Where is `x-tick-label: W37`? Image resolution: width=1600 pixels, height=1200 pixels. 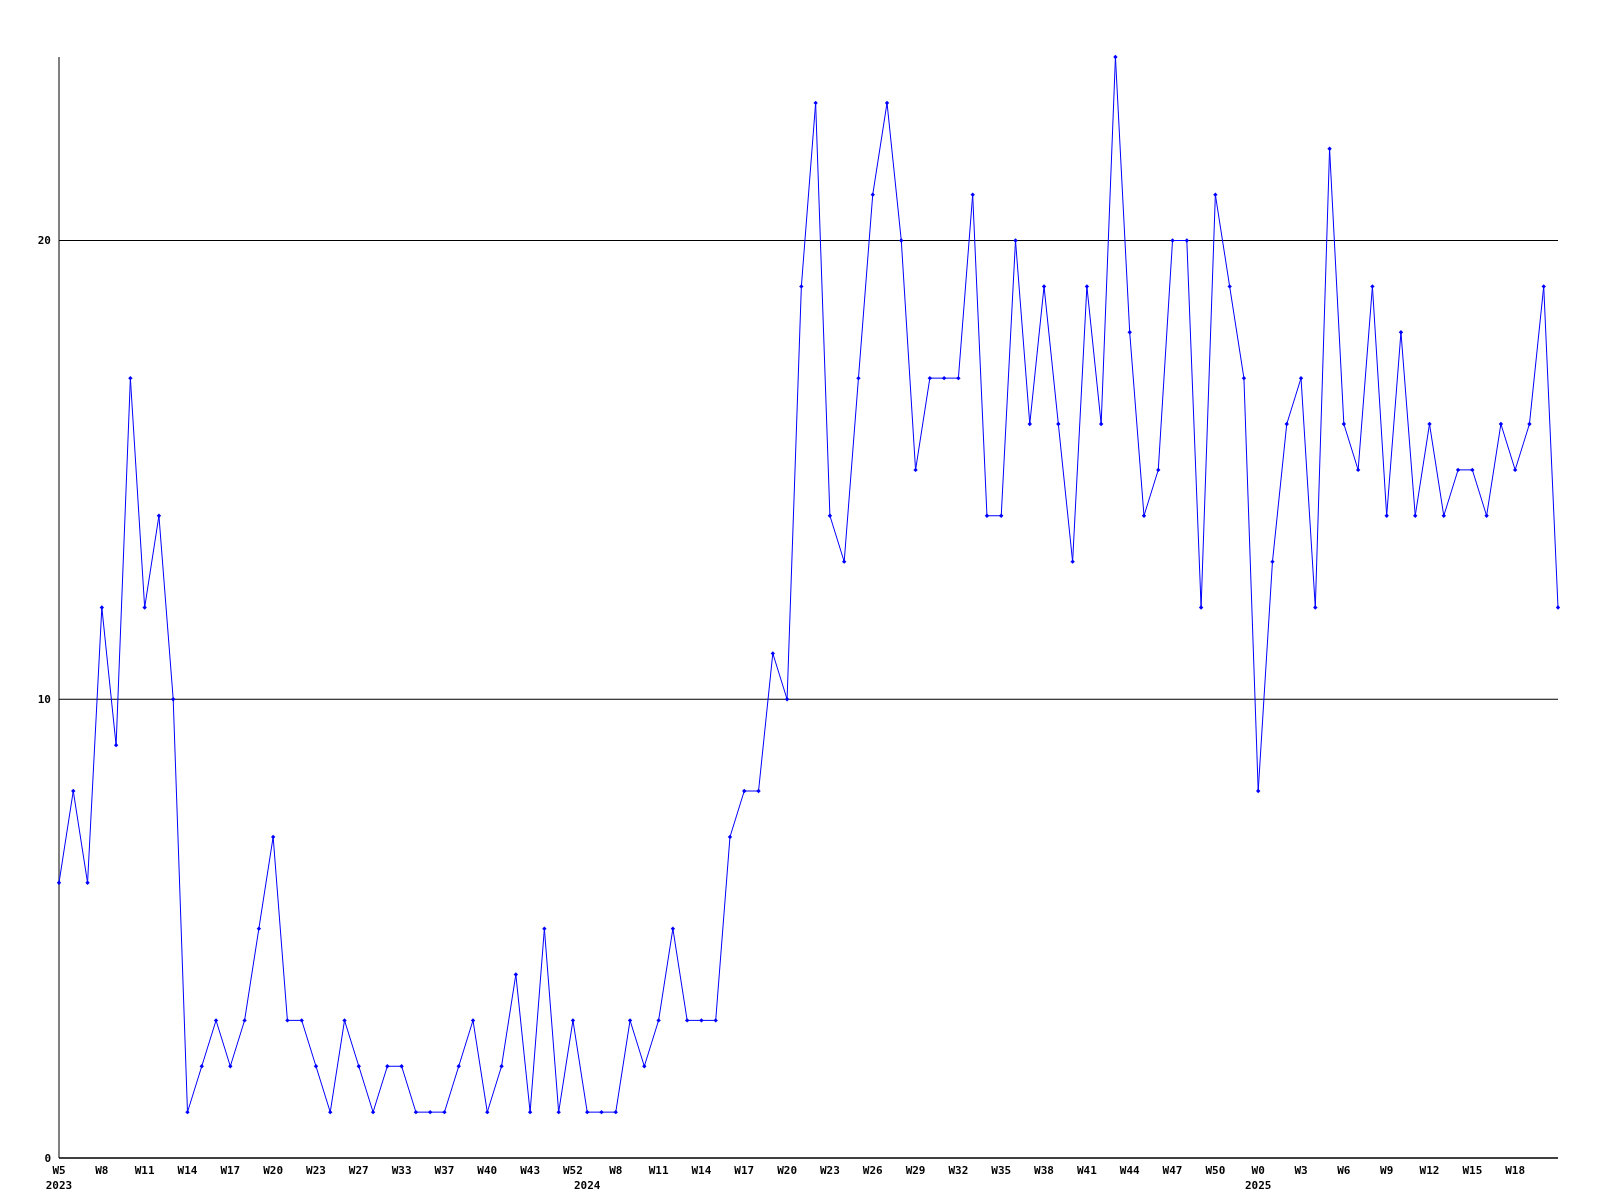
x-tick-label: W37 is located at coordinates (444, 1170).